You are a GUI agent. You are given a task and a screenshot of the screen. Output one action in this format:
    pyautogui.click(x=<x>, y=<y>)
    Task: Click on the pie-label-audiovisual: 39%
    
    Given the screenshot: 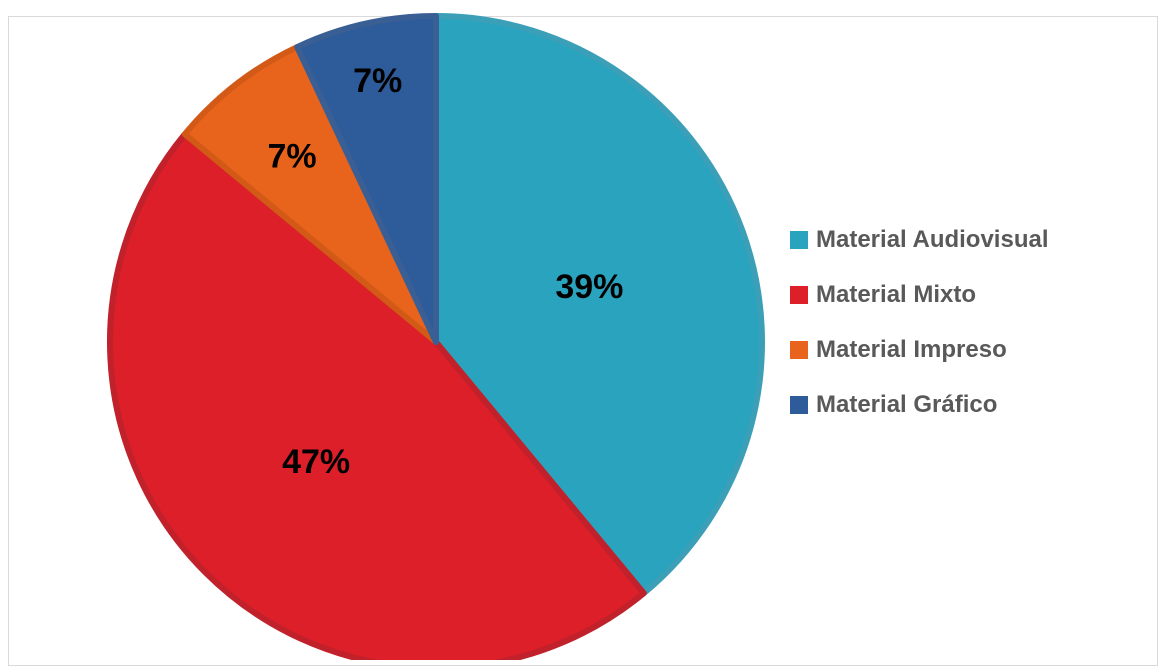 What is the action you would take?
    pyautogui.click(x=589, y=287)
    